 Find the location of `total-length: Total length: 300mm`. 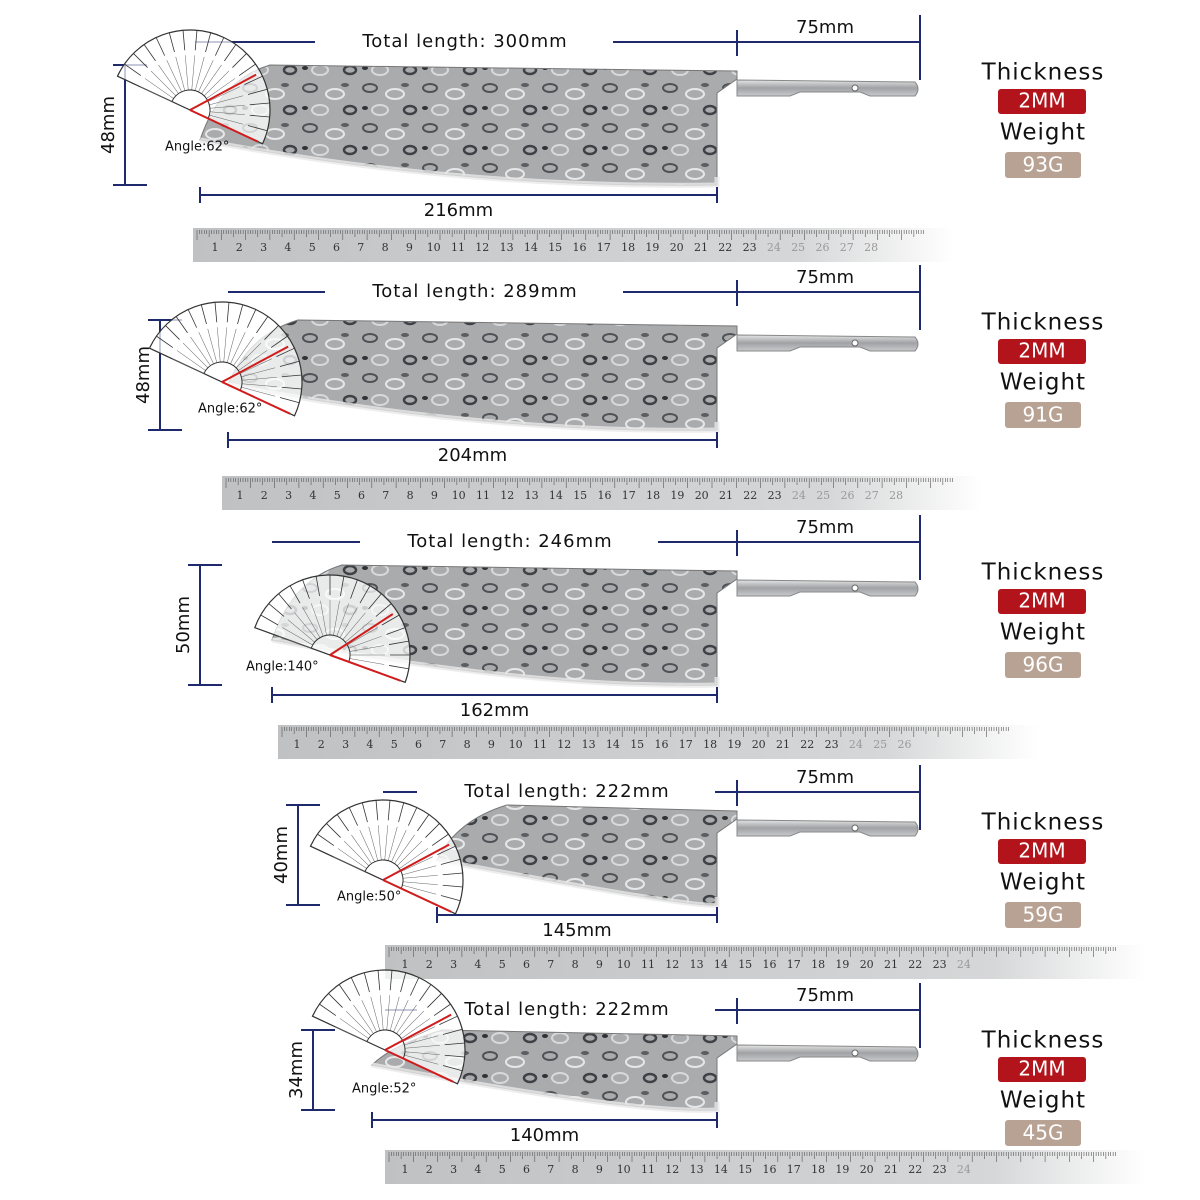

total-length: Total length: 300mm is located at coordinates (464, 41).